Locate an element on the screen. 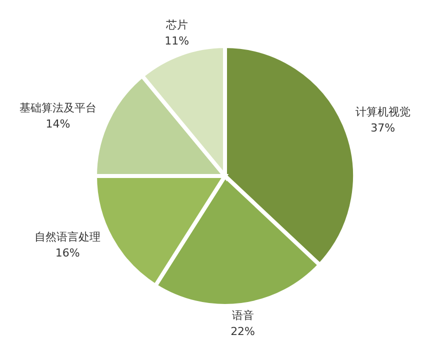  data-label: 37% is located at coordinates (383, 128).